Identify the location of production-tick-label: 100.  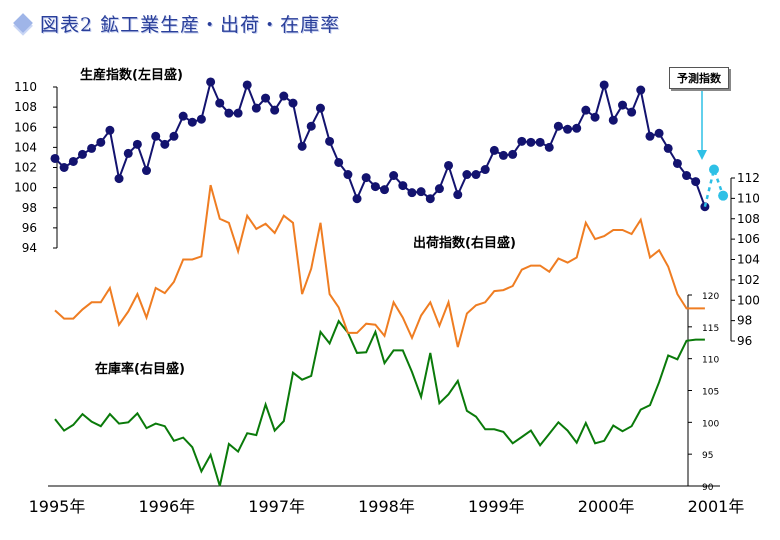
(25, 188).